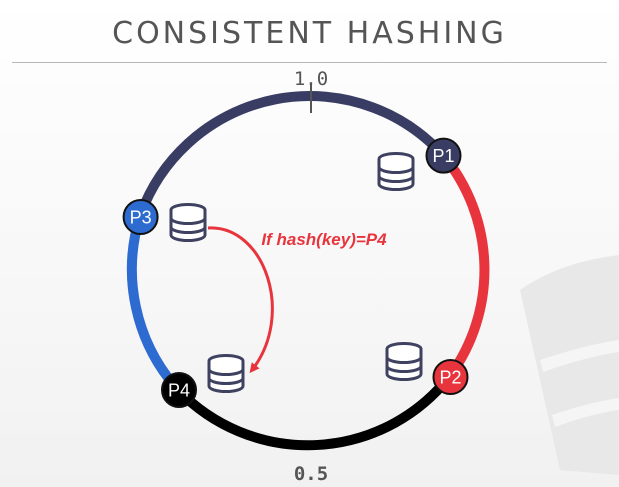 The image size is (619, 487). What do you see at coordinates (309, 62) in the screenshot?
I see `title-divider` at bounding box center [309, 62].